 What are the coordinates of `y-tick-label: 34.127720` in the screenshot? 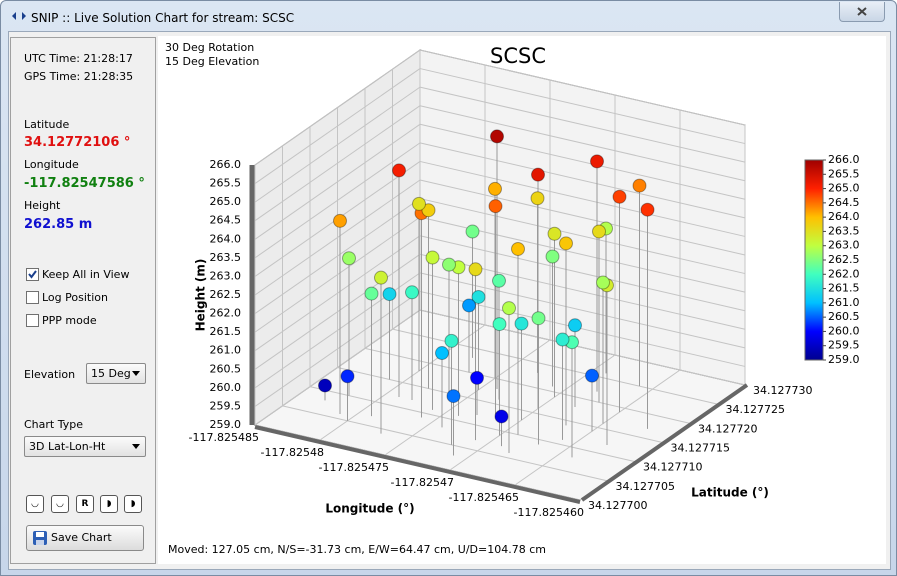 It's located at (728, 428).